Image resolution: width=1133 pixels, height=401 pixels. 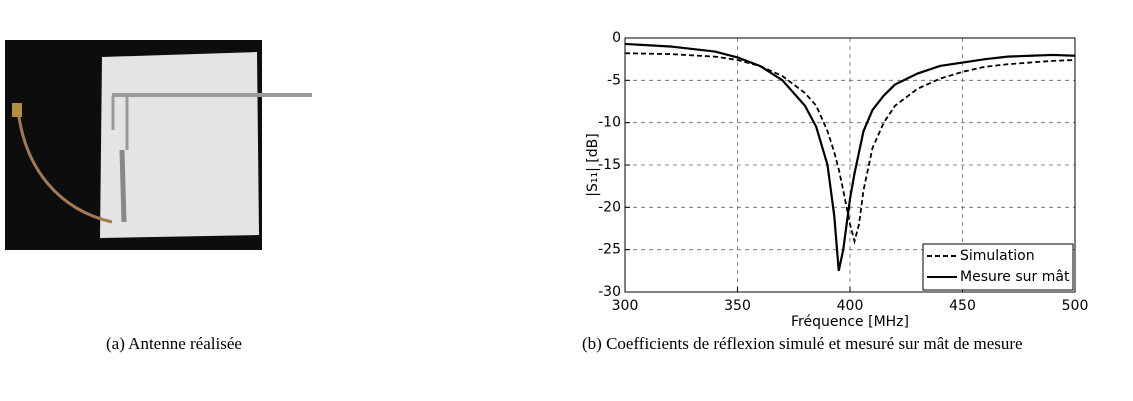 What do you see at coordinates (614, 80) in the screenshot?
I see `y-tick-label: -5` at bounding box center [614, 80].